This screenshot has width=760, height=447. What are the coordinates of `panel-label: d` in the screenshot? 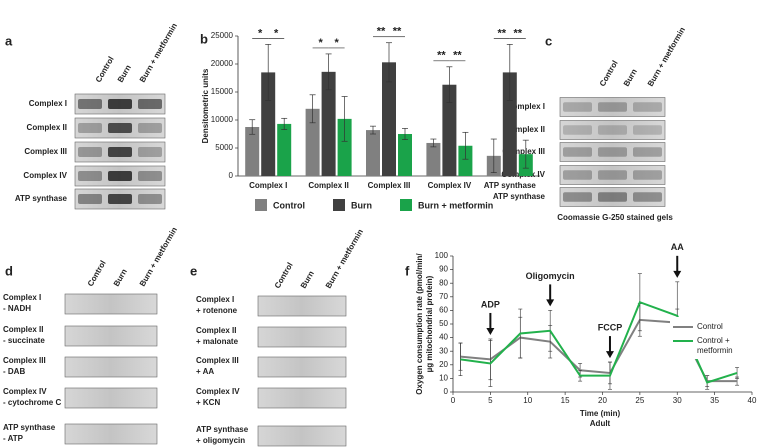 It's located at (9, 270).